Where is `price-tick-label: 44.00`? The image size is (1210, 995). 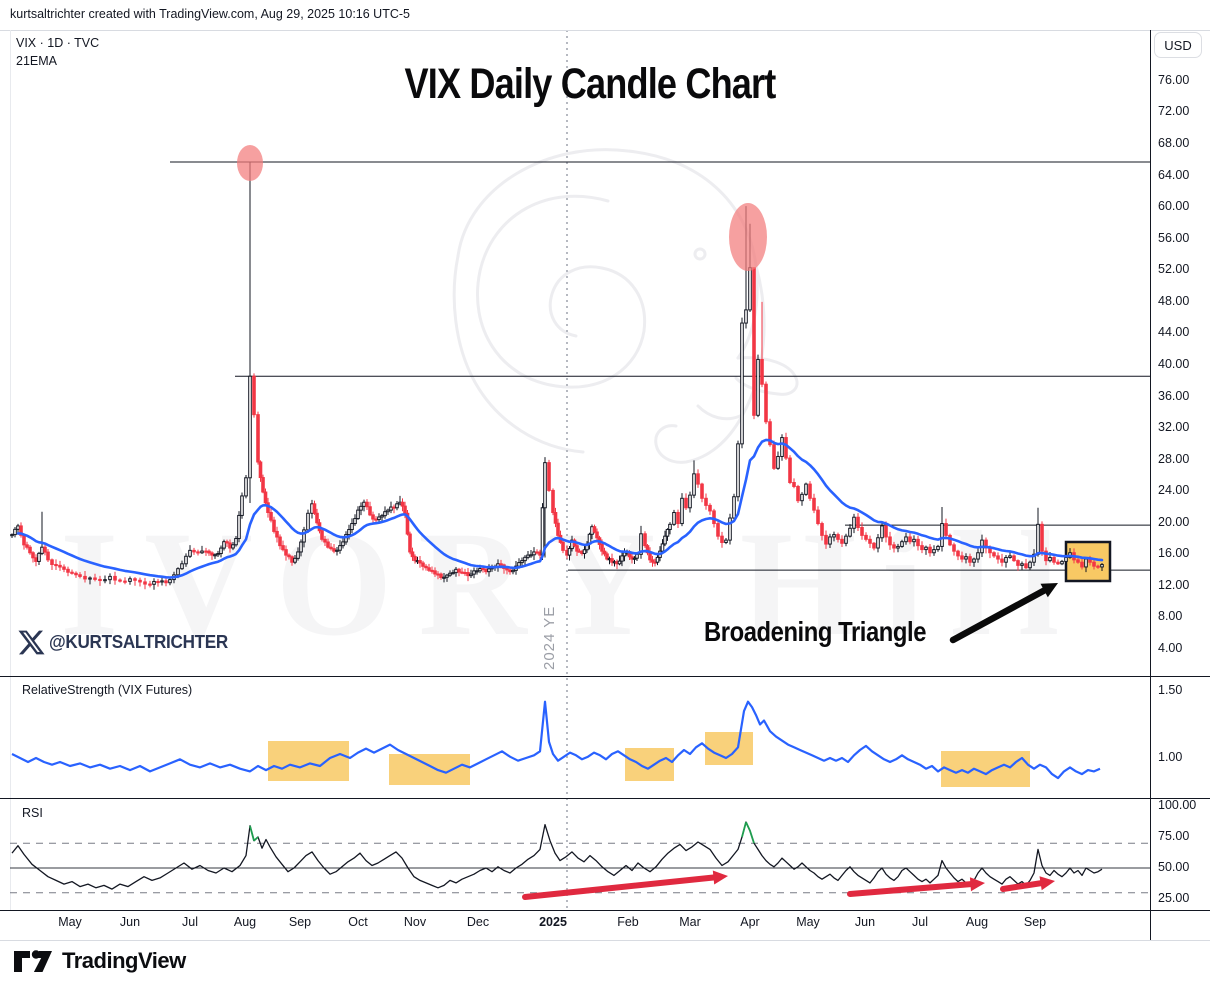
price-tick-label: 44.00 is located at coordinates (1174, 332).